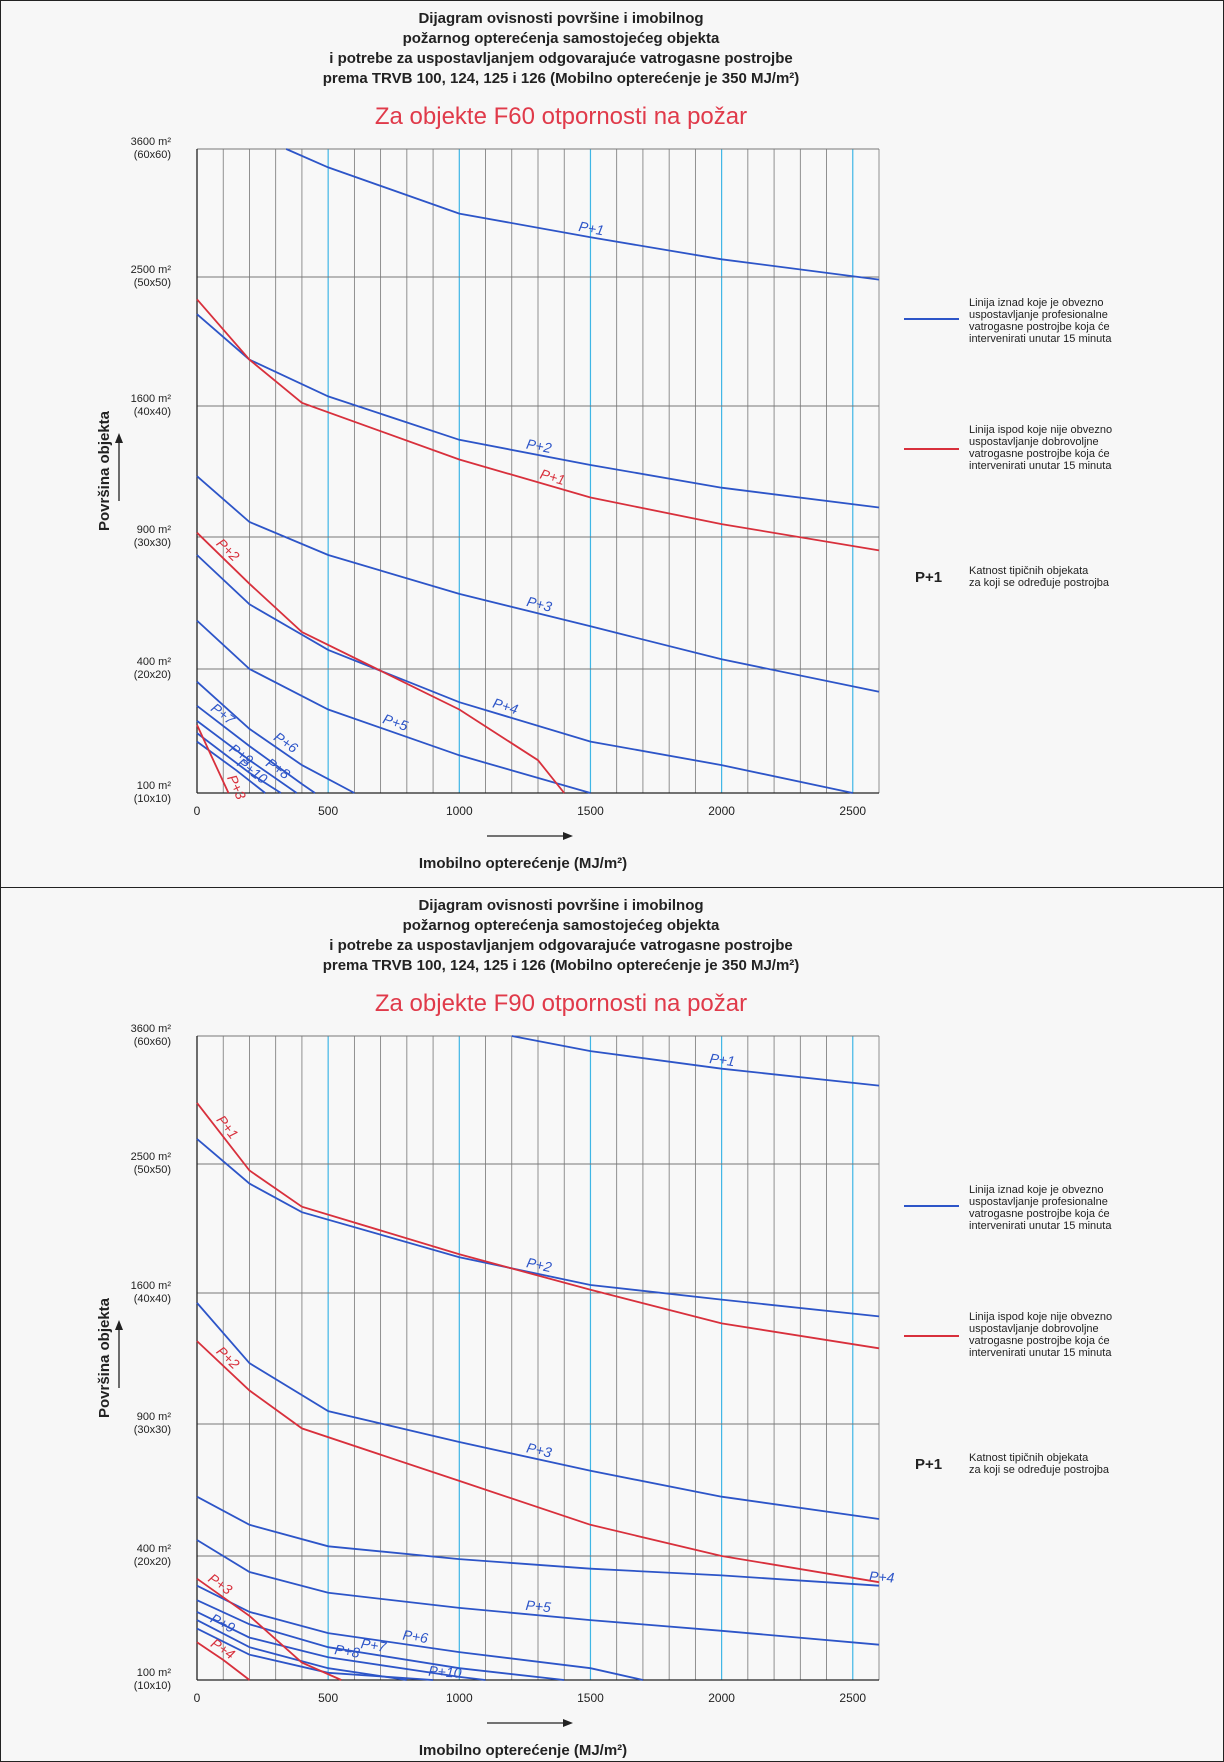 The width and height of the screenshot is (1224, 1762). I want to click on series-line-red-P4, so click(223, 1661).